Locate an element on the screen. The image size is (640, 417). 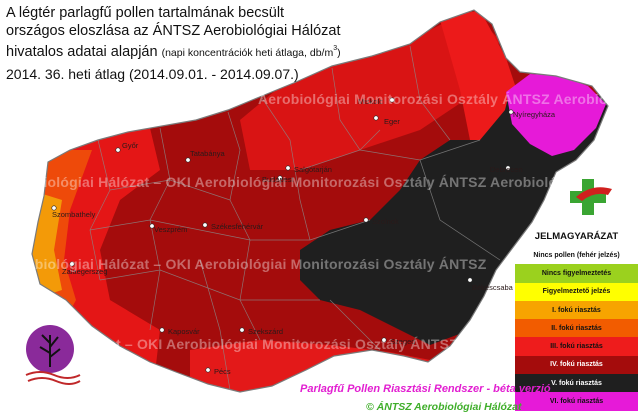
title-unit-note: (napi koncentrációk heti átlaga, db/m is located at coordinates (247, 52).